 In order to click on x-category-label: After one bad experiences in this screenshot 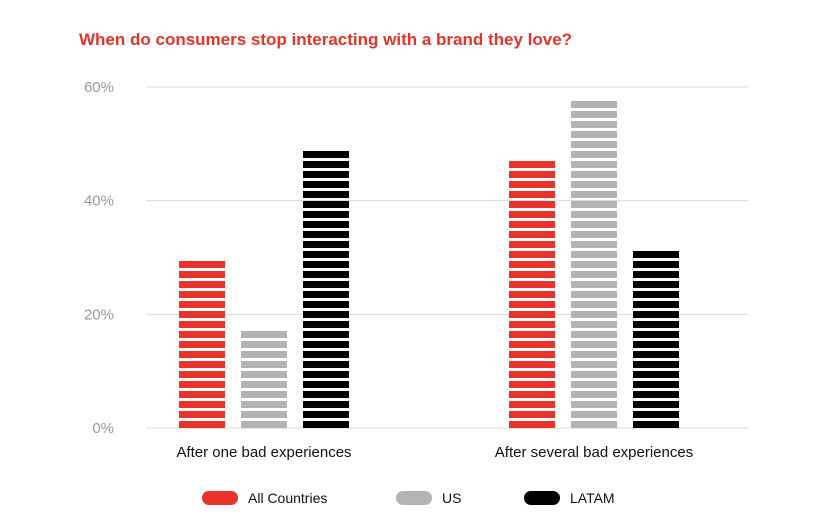, I will do `click(263, 452)`.